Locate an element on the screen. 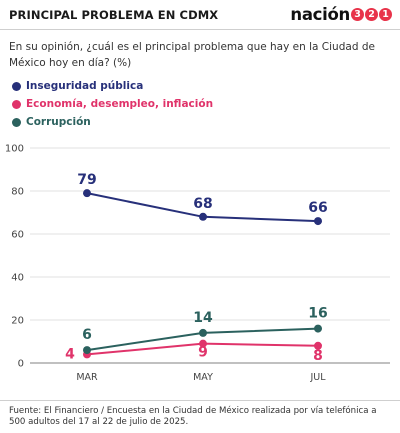 This screenshot has height=433, width=400. y-tick-label: 40 is located at coordinates (17, 278).